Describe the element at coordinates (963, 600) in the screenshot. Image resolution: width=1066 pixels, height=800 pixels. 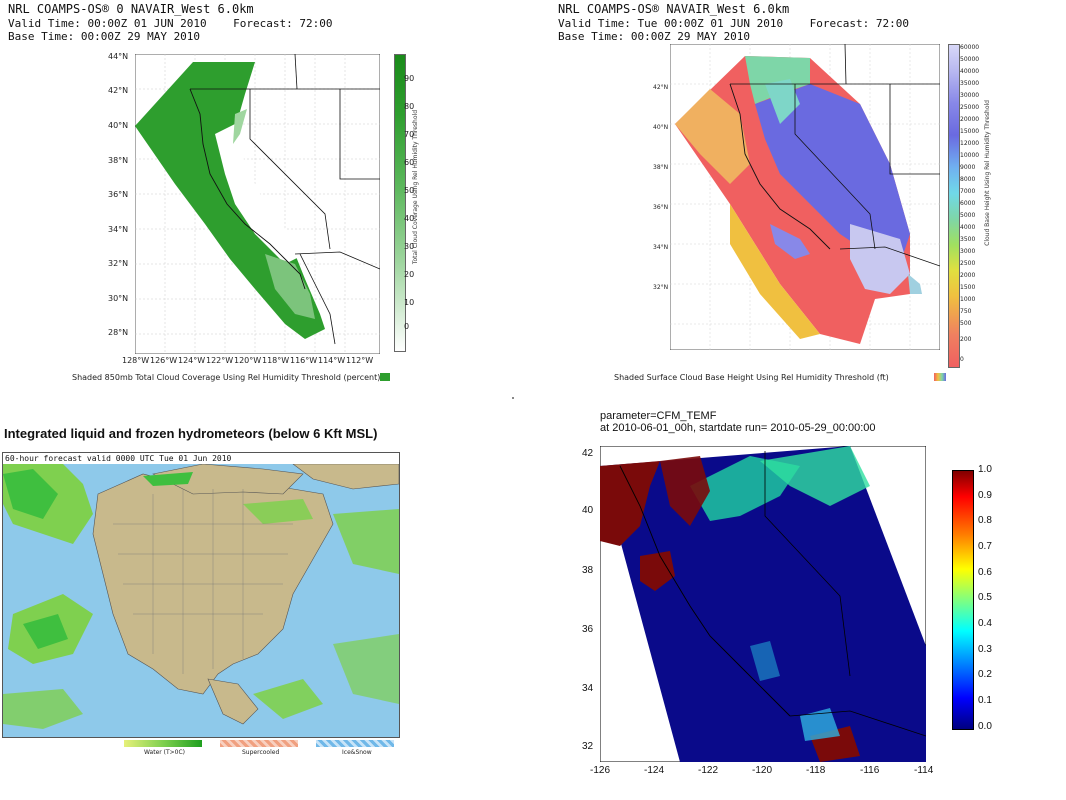
I see `panel4-colorbar` at that location.